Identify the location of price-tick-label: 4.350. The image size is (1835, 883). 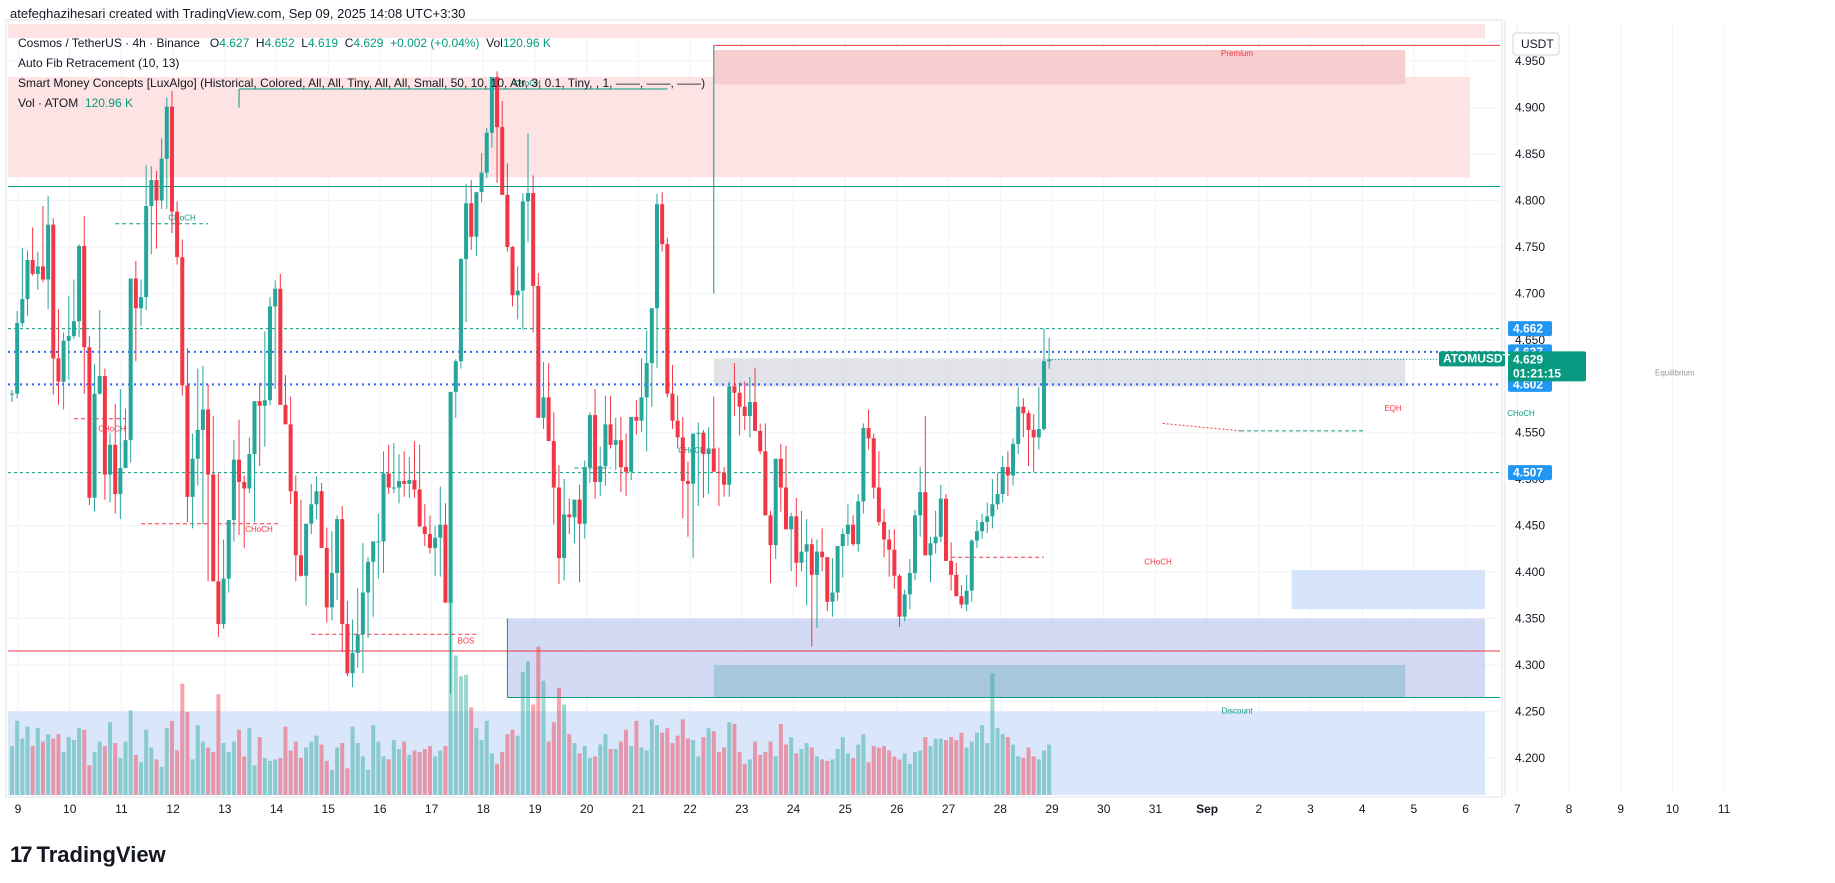
(1530, 619).